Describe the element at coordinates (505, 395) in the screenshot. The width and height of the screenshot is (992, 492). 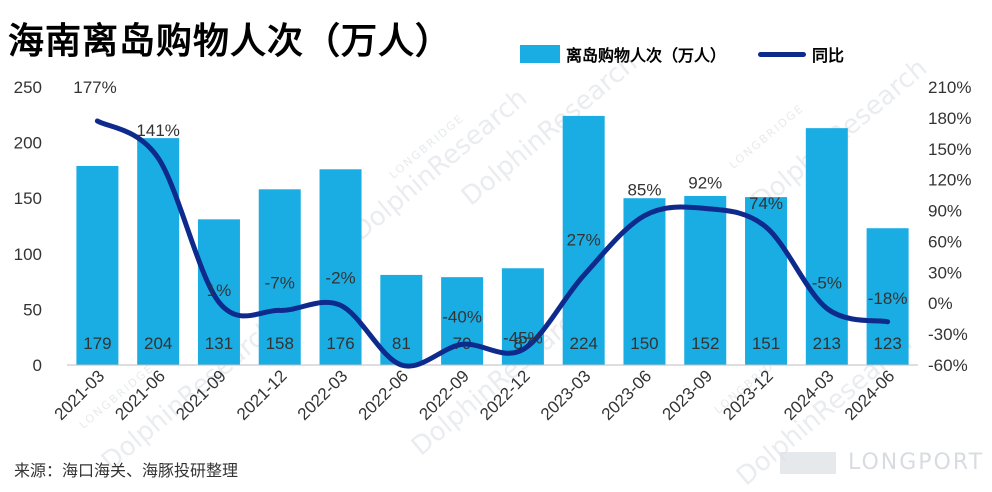
I see `x-tick-label: 2022-12` at that location.